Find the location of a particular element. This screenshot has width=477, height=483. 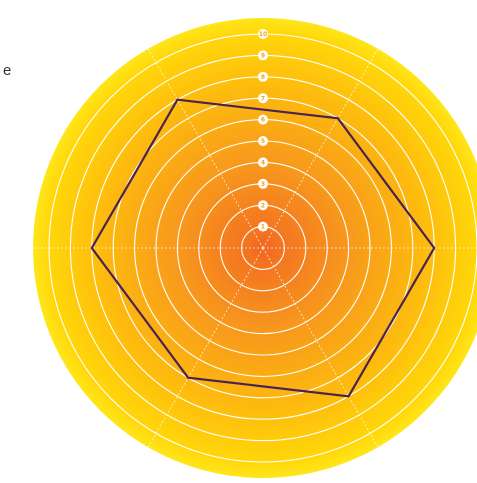

svg-text: 1 is located at coordinates (263, 227).